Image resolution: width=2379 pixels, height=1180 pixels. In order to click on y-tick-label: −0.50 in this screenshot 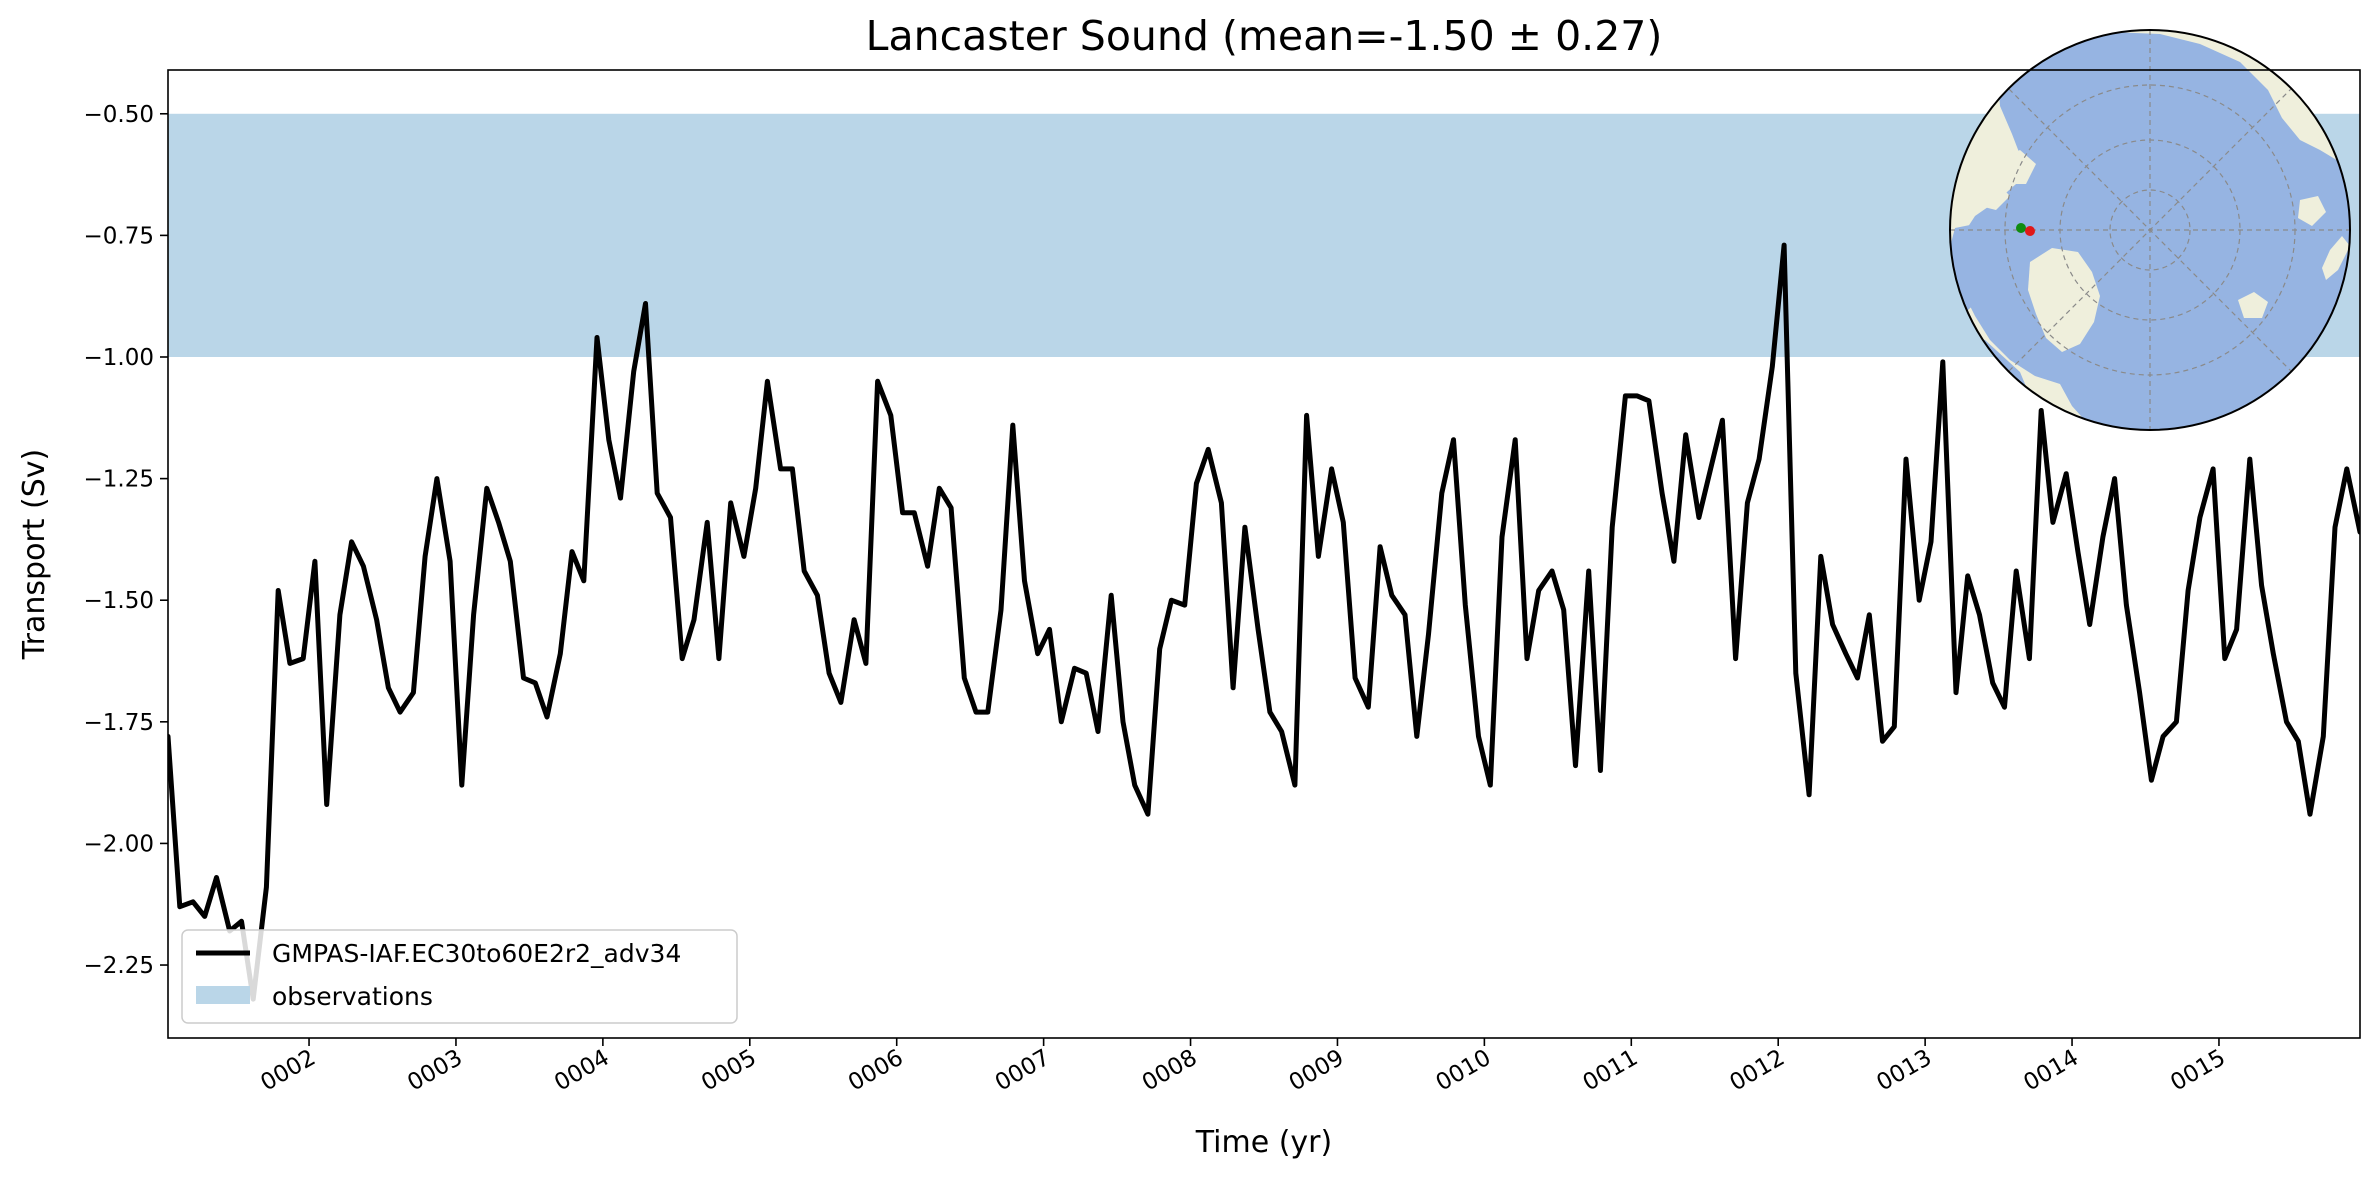, I will do `click(119, 115)`.